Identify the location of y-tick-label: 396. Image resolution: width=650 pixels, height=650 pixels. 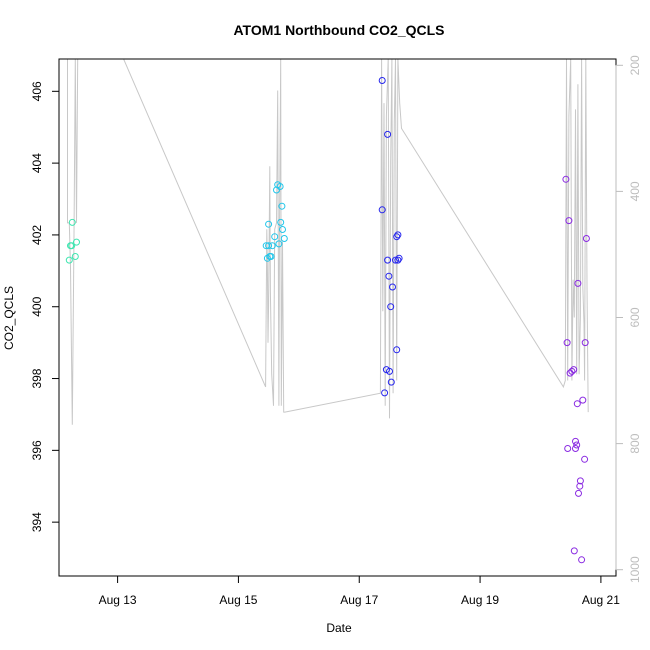
(37, 450).